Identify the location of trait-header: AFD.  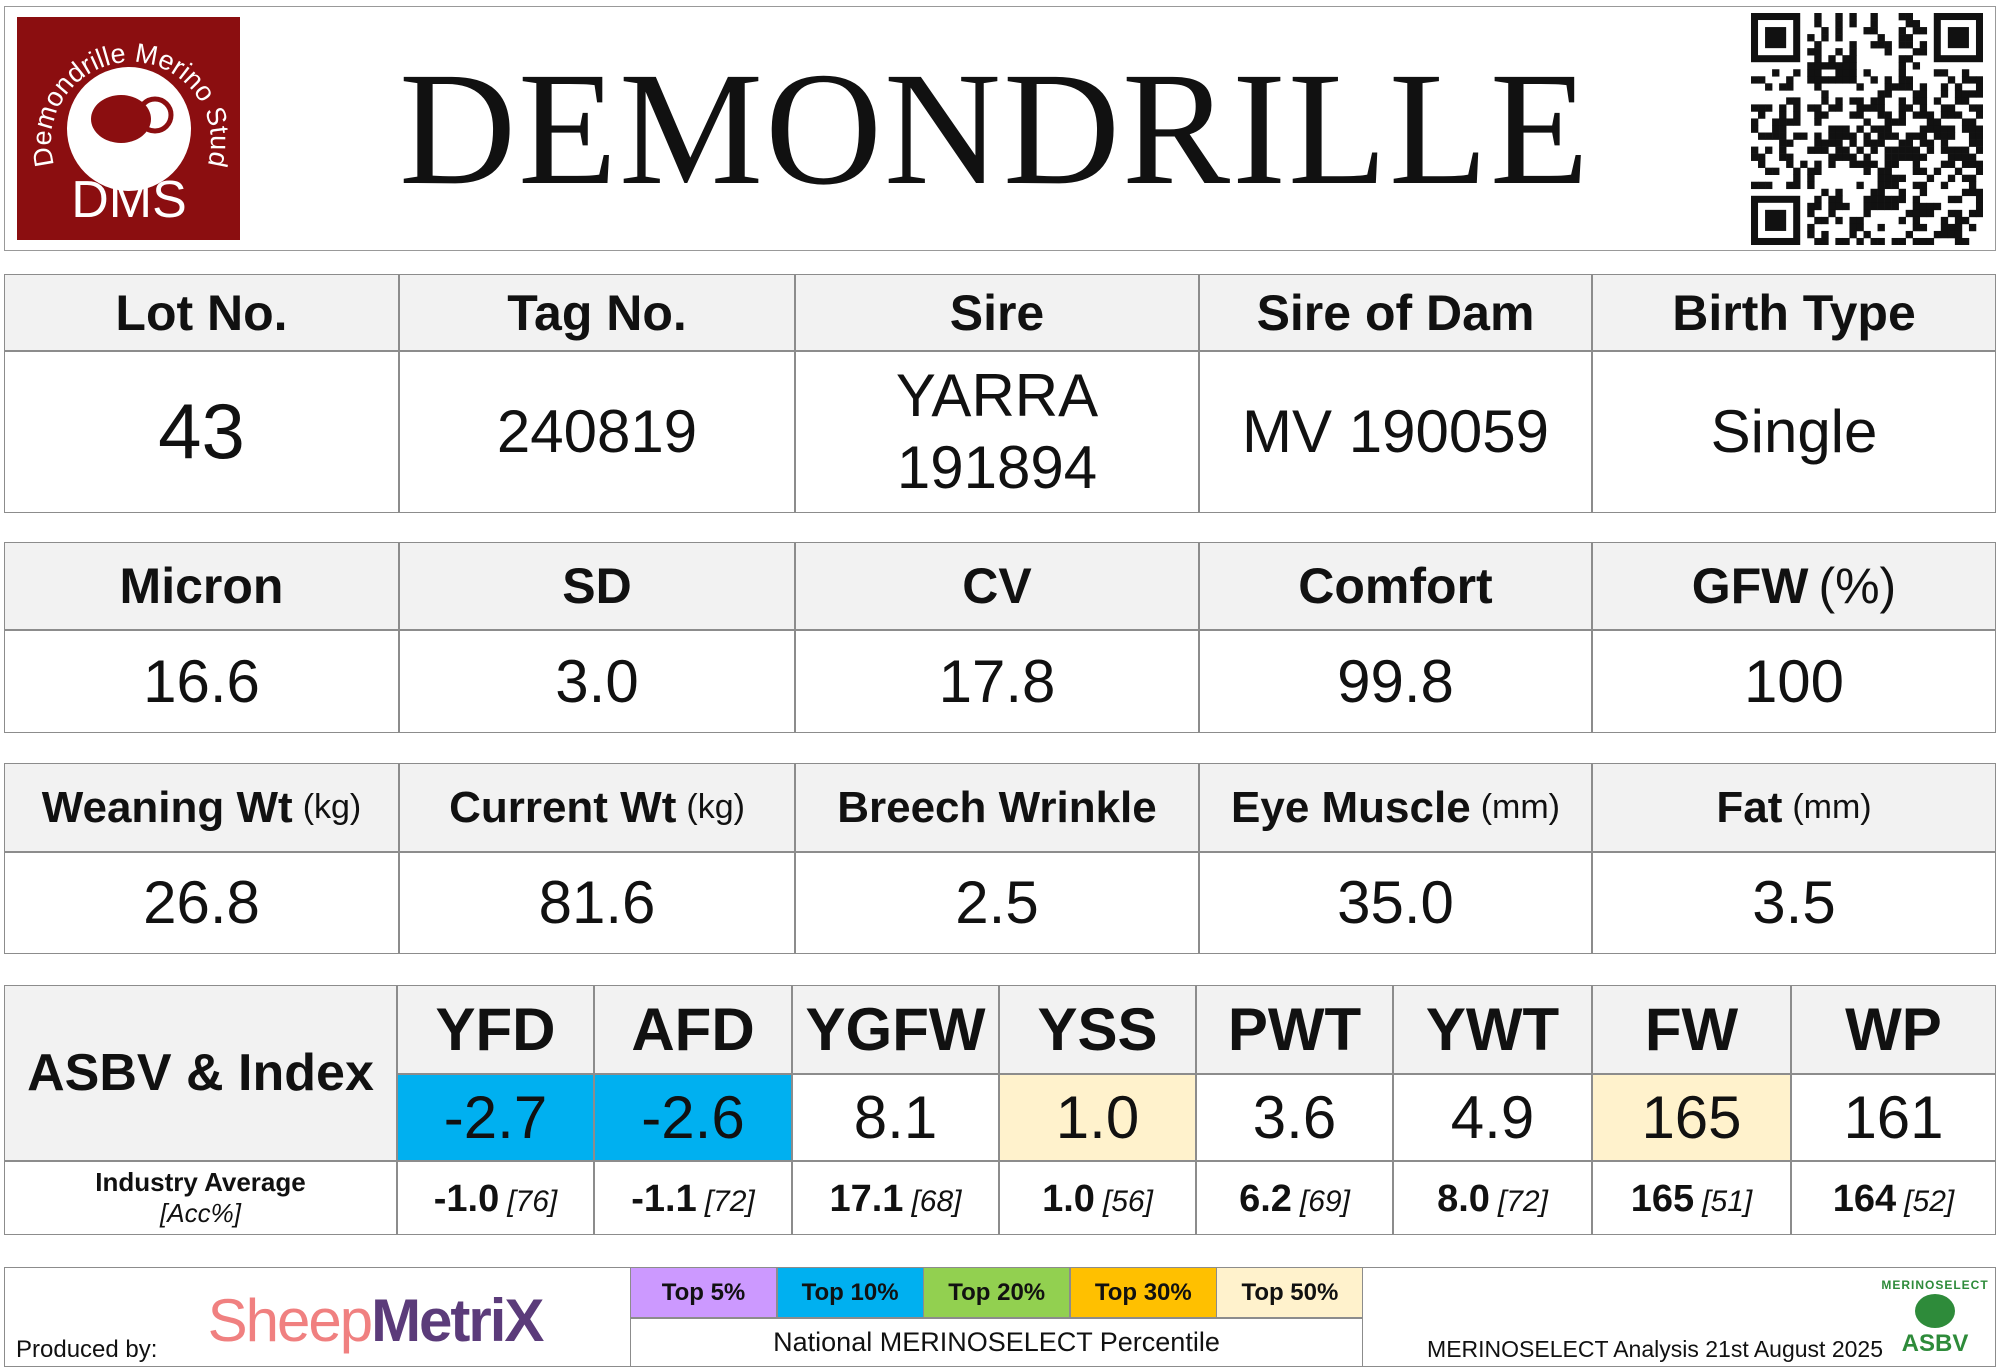
(693, 1029).